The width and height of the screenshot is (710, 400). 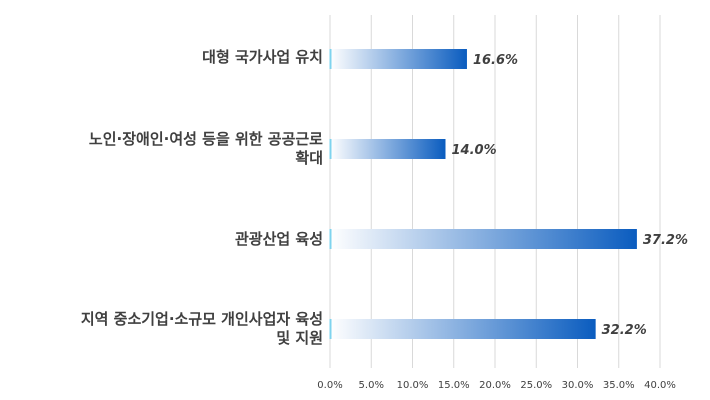 I want to click on x-tick-label: 40.0%, so click(x=660, y=385).